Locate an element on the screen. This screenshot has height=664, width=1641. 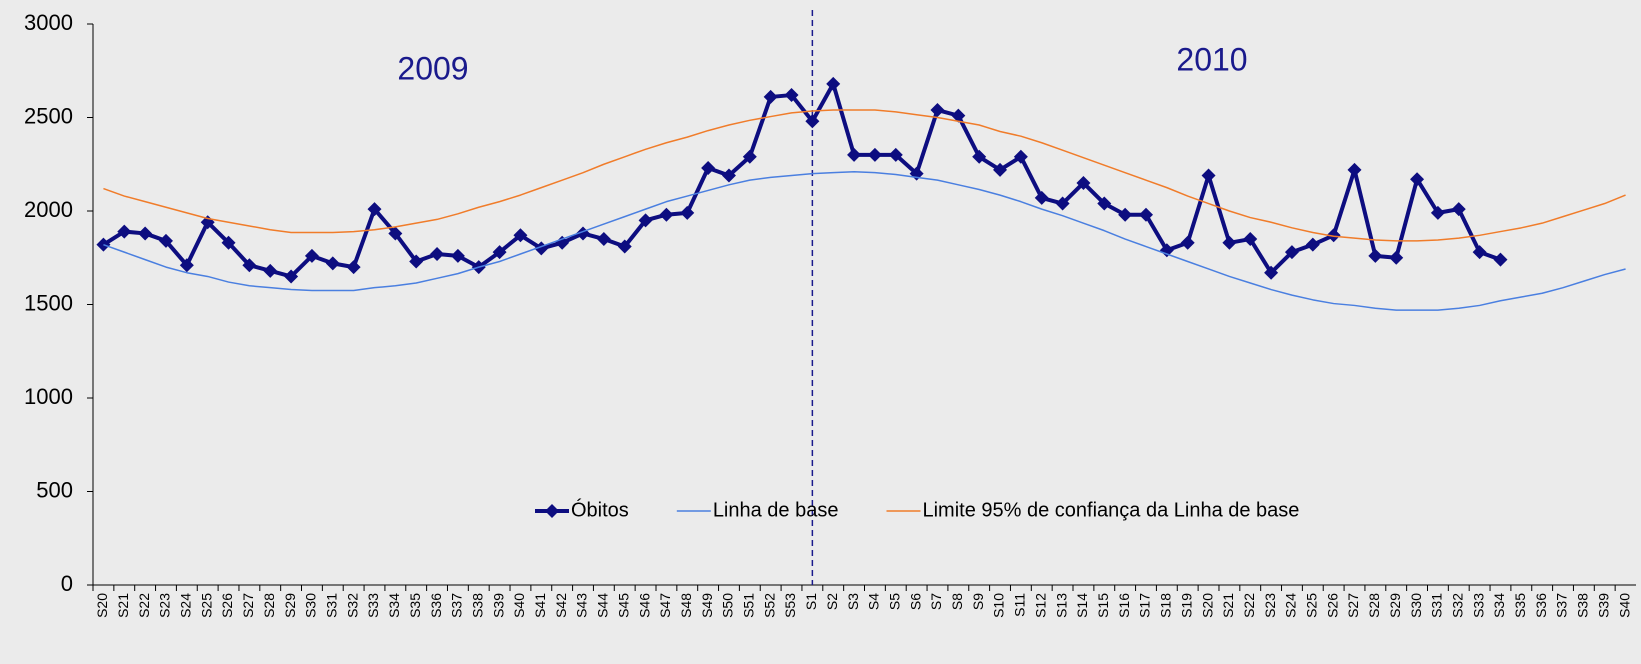
x-tick-label: S19 is located at coordinates (1186, 605).